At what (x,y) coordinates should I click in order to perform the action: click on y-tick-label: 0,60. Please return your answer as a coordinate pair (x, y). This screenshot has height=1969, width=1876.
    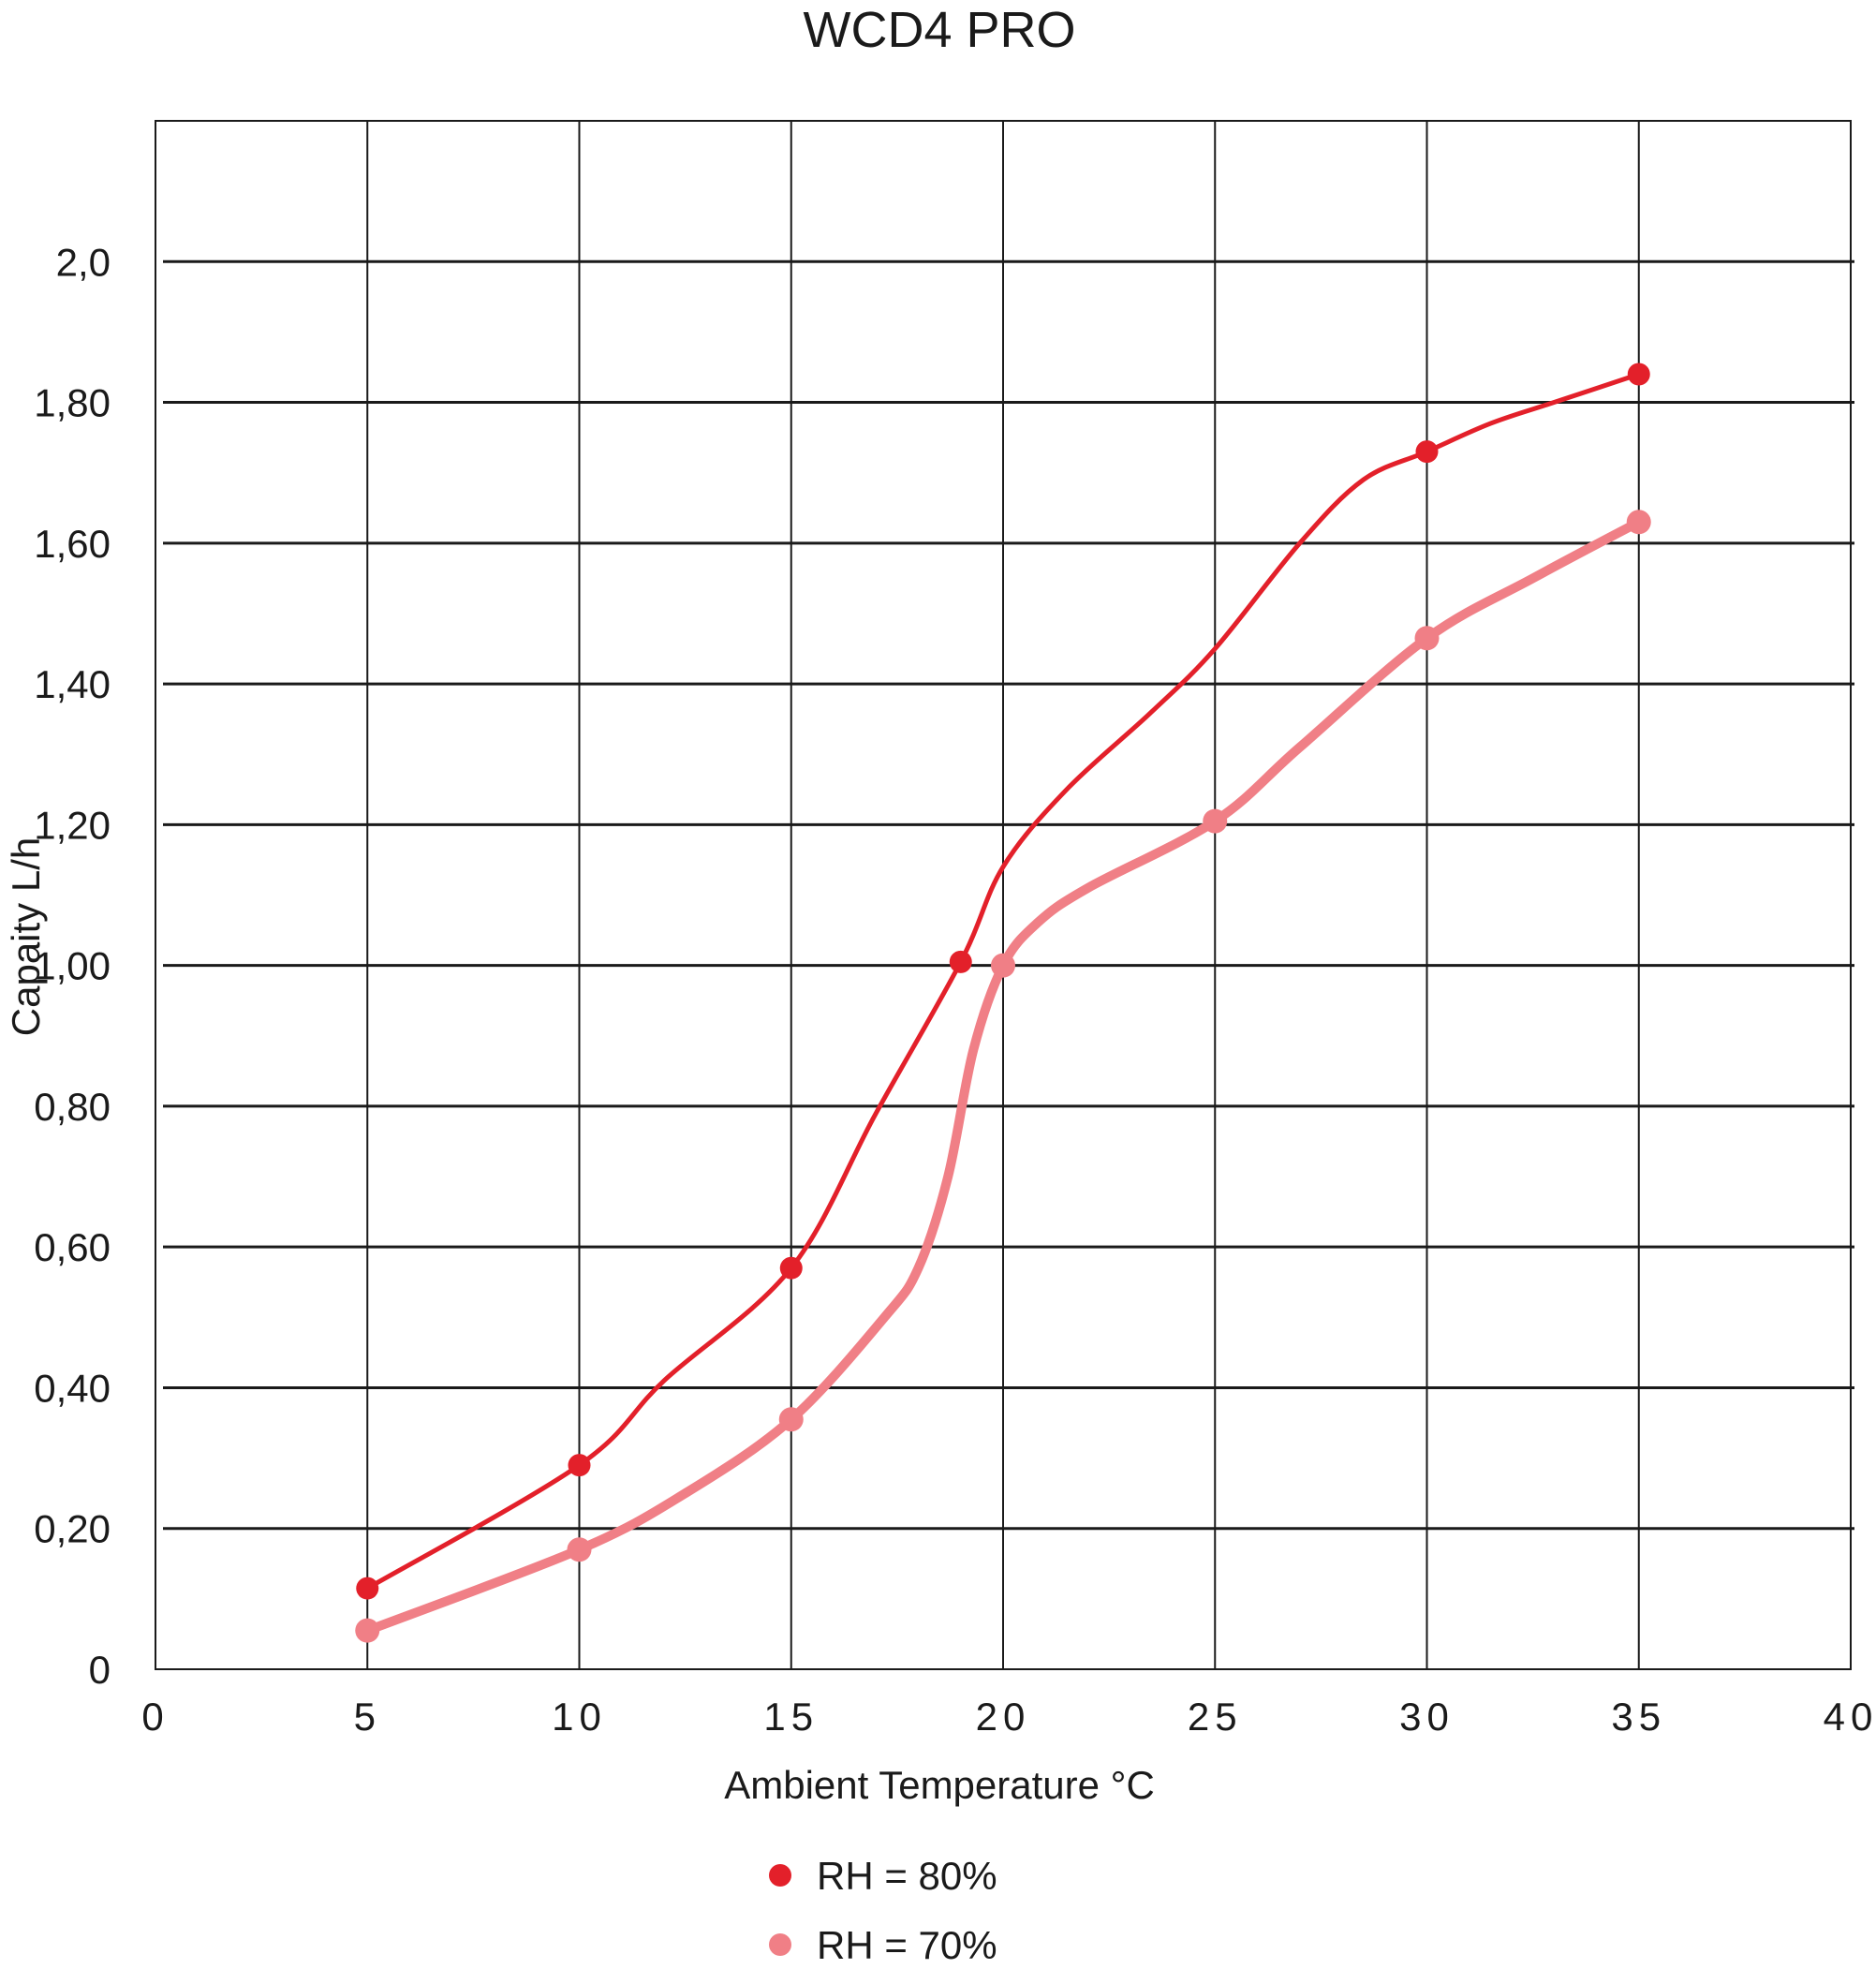
    Looking at the image, I should click on (72, 1247).